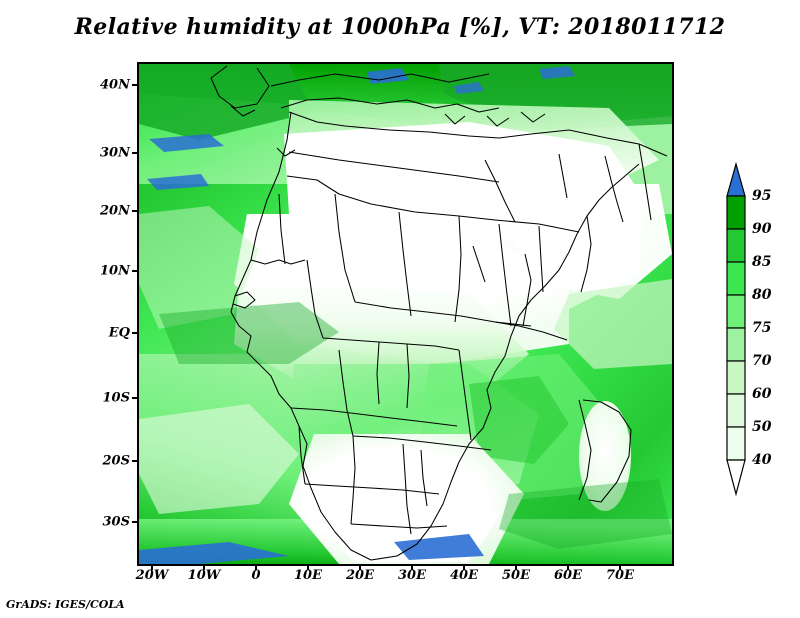 The width and height of the screenshot is (800, 618). I want to click on colorbar-label-70: 70, so click(762, 361).